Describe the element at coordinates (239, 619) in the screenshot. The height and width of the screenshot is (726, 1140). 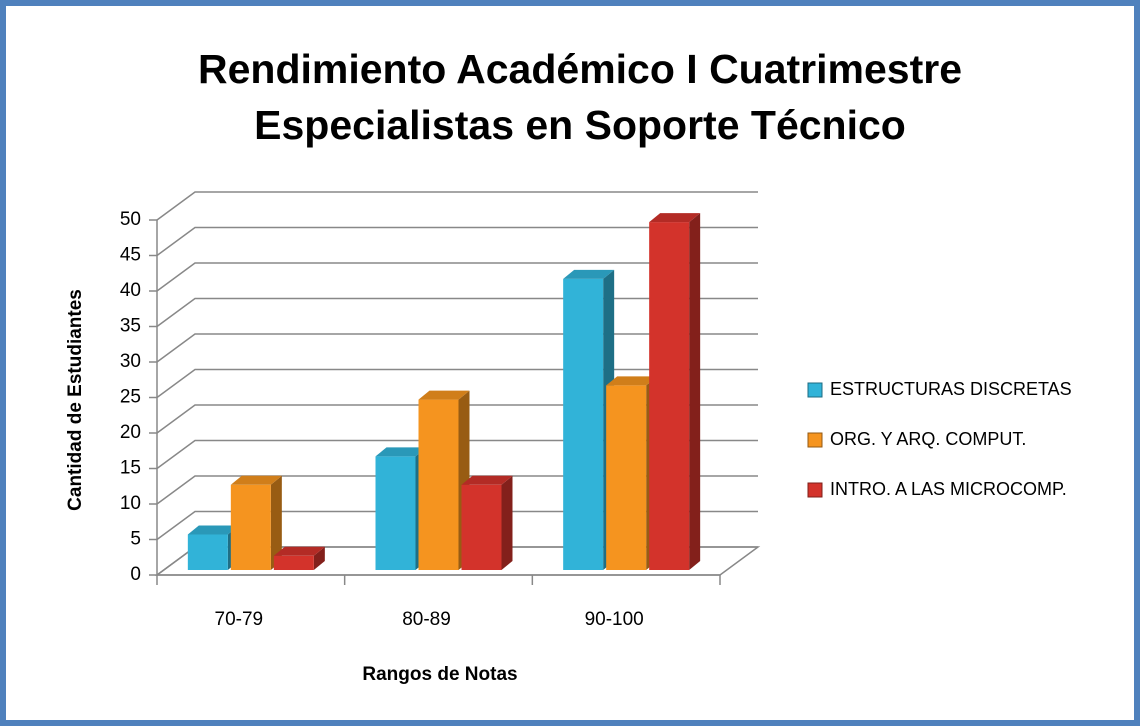
I see `x-tick-label: 70-79` at that location.